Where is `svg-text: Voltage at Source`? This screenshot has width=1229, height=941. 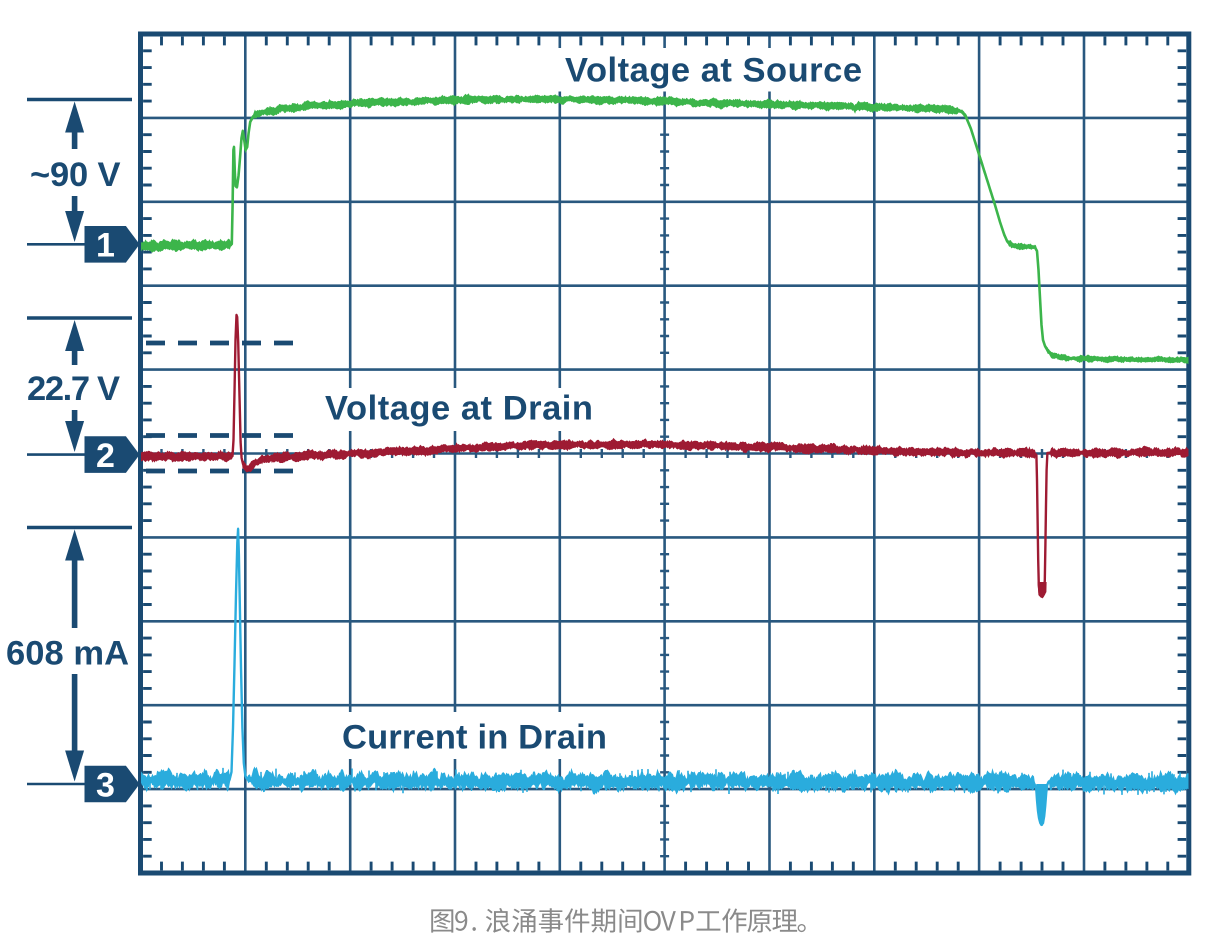 svg-text: Voltage at Source is located at coordinates (713, 71).